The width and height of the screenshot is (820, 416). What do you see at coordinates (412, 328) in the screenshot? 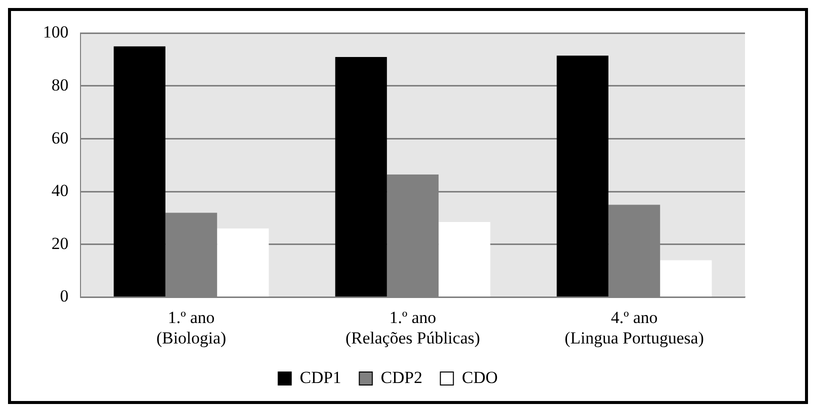
I see `x-tick-label: 1.º ano (Relações Públicas)` at bounding box center [412, 328].